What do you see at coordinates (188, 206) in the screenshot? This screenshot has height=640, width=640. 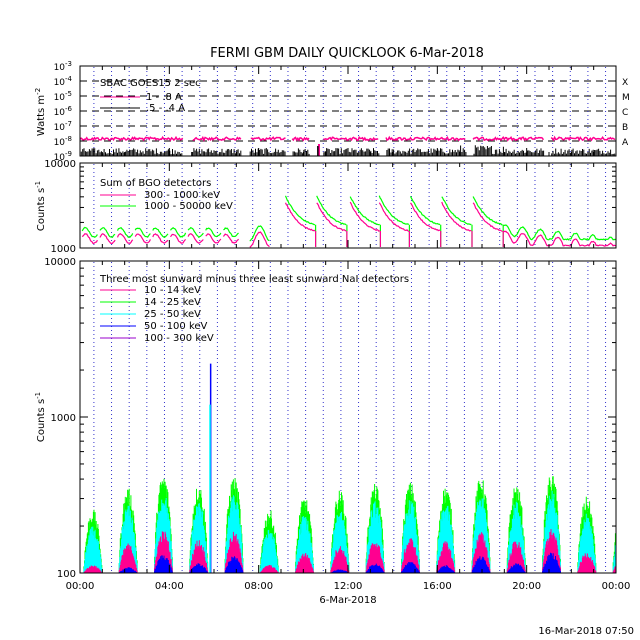 I see `bgo-legend-label: 1000 - 50000 keV` at bounding box center [188, 206].